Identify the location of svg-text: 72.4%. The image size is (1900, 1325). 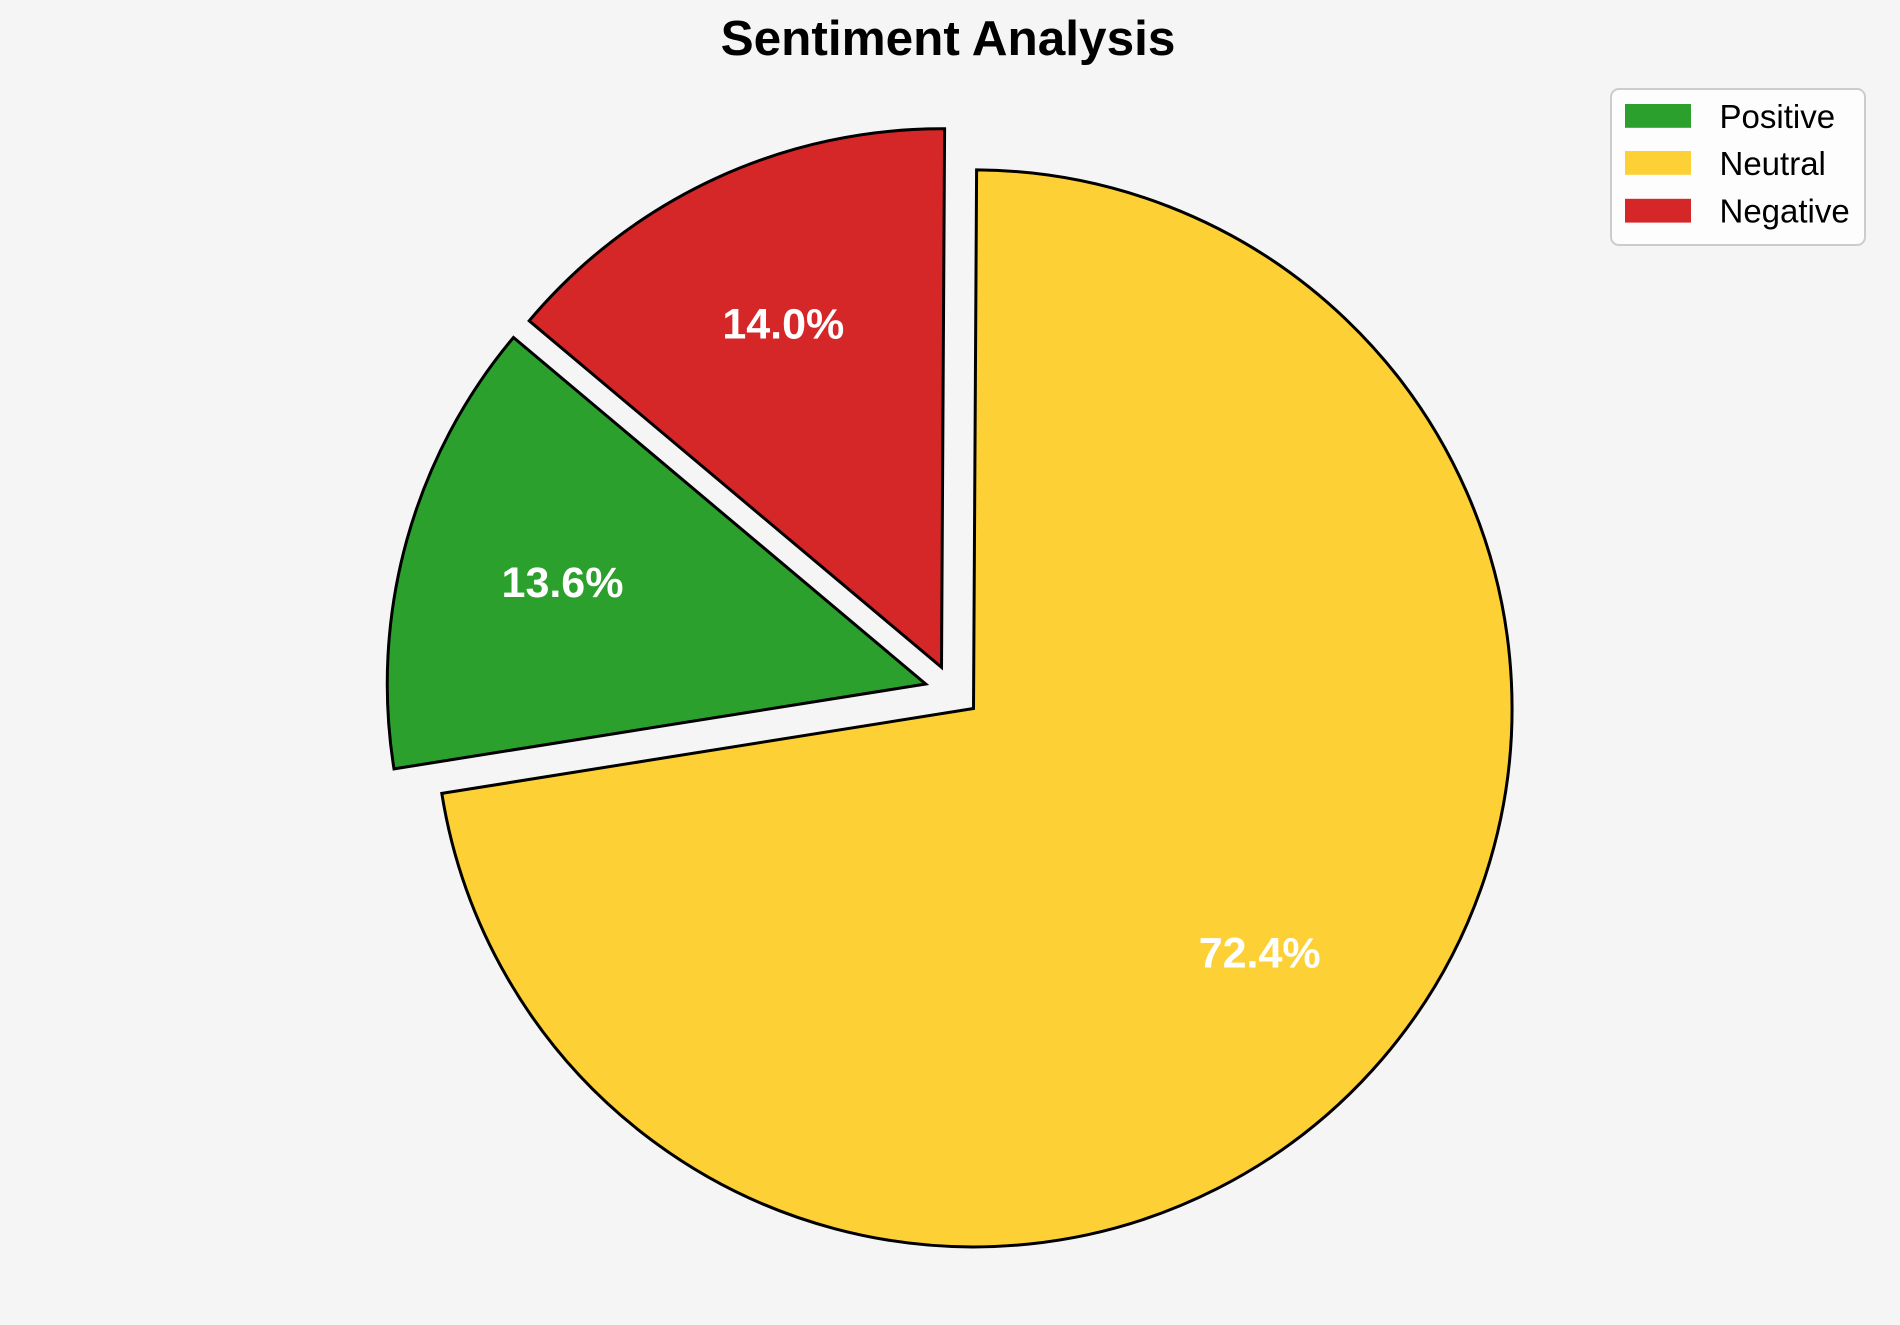
(1260, 953).